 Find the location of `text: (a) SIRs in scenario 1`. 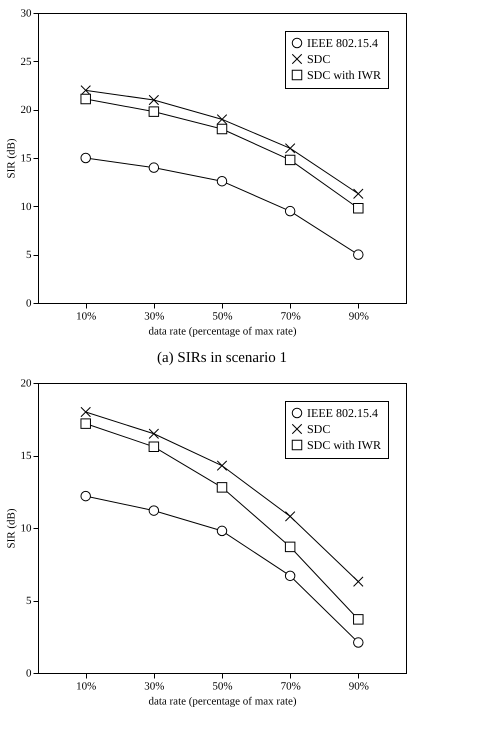

text: (a) SIRs in scenario 1 is located at coordinates (222, 358).